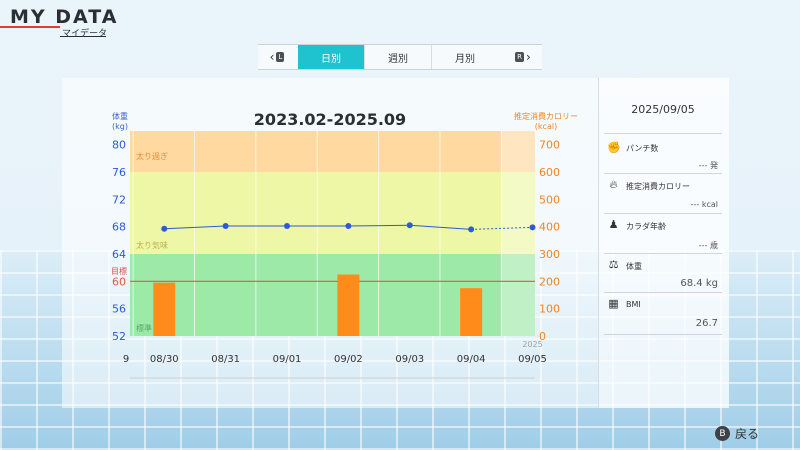 This screenshot has height=450, width=800. I want to click on bmi-label: BMI, so click(633, 304).